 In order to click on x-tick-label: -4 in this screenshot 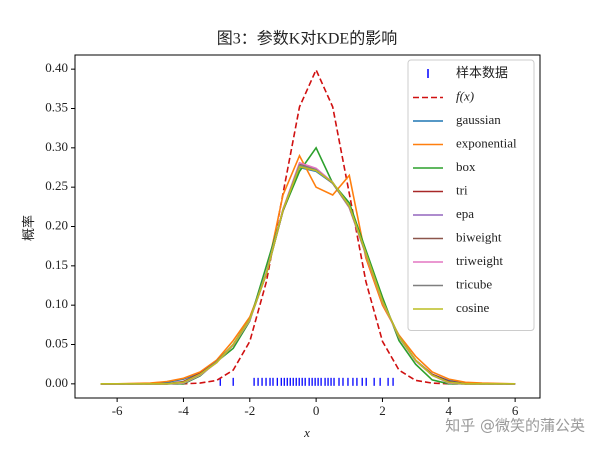, I will do `click(183, 410)`.